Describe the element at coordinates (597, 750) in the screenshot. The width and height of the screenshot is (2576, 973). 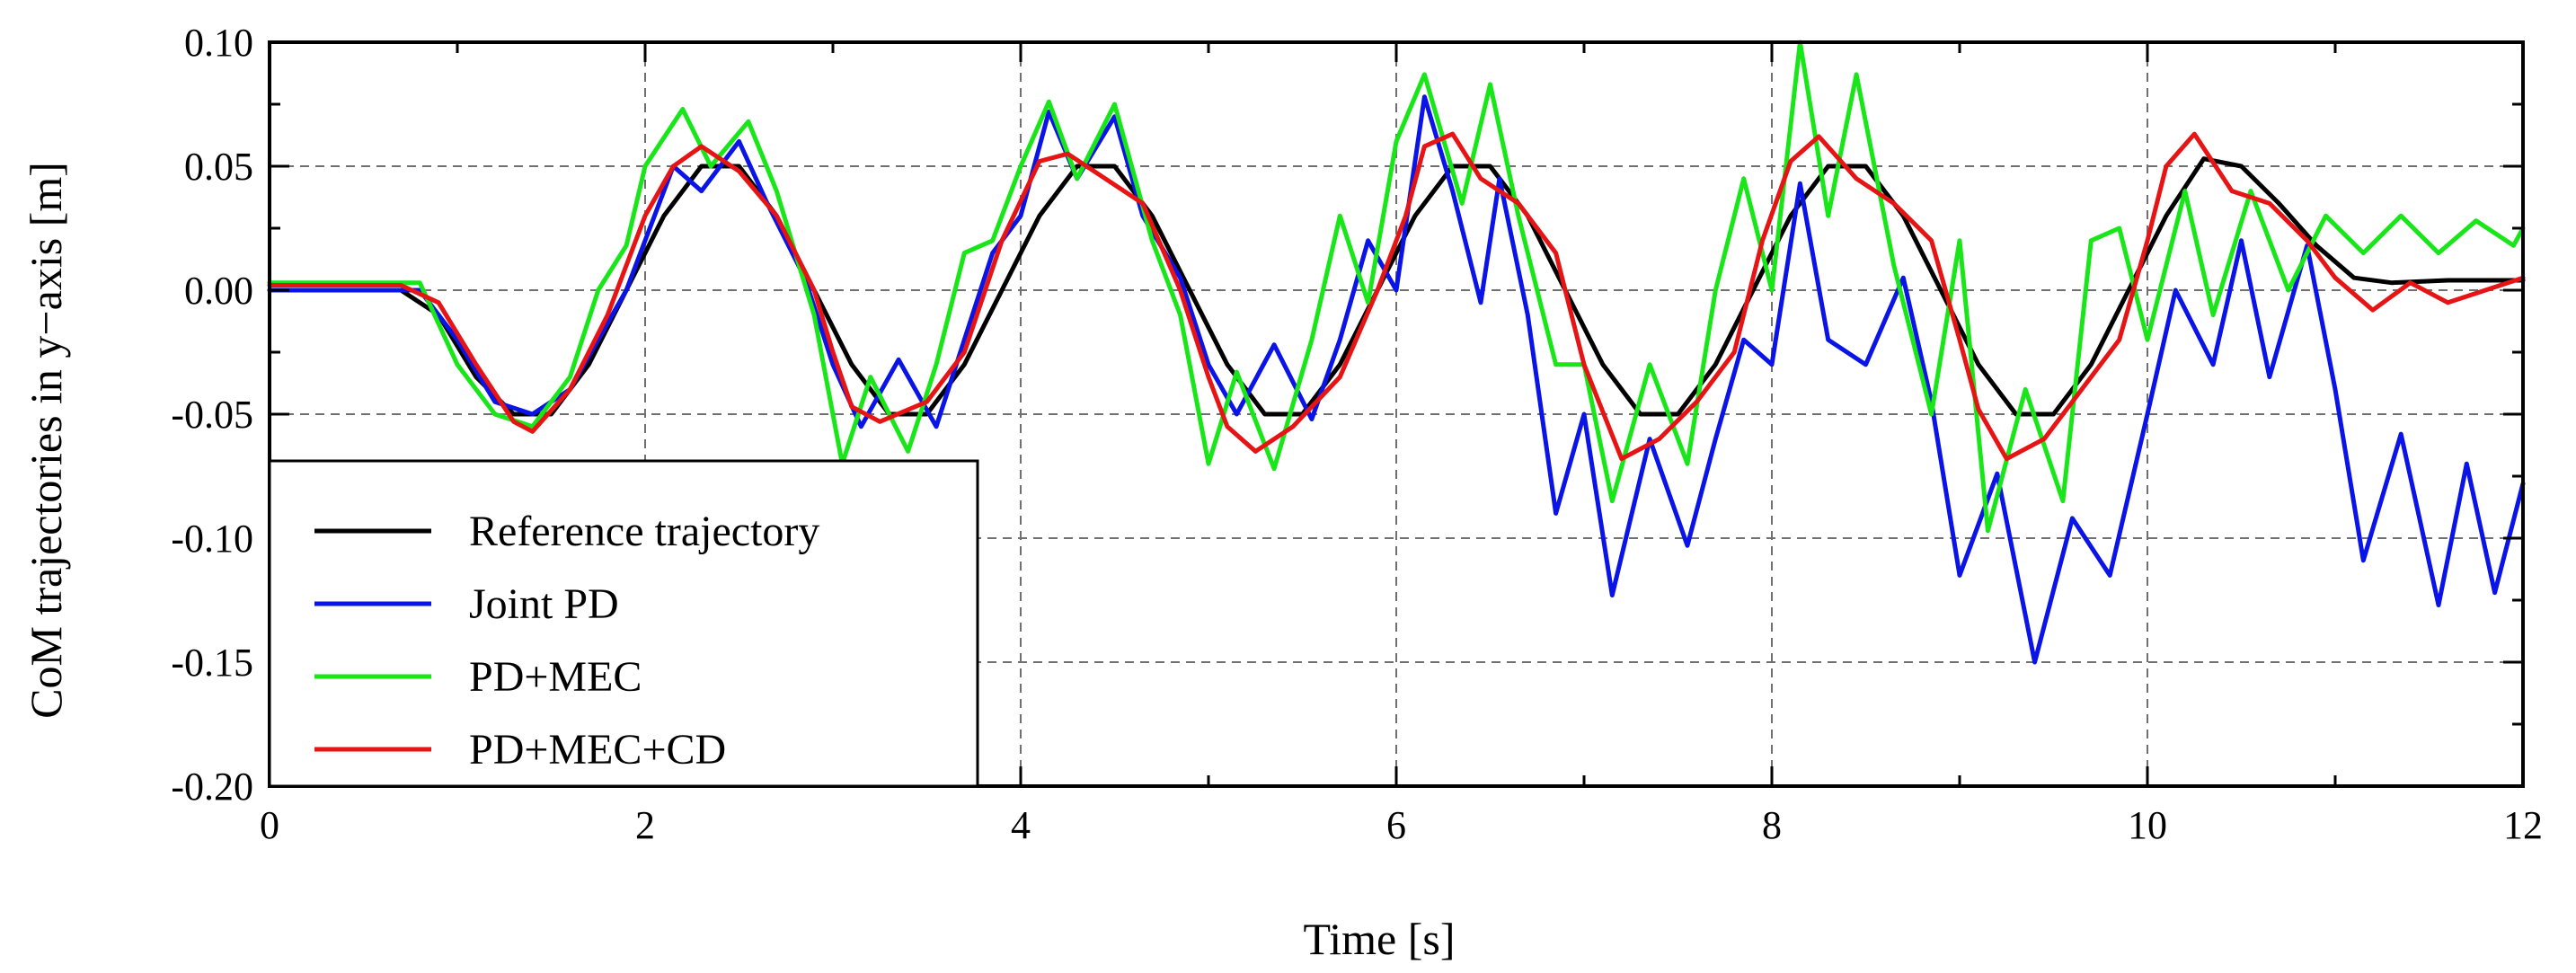
I see `legend-label-3: PD+MEC+CD` at that location.